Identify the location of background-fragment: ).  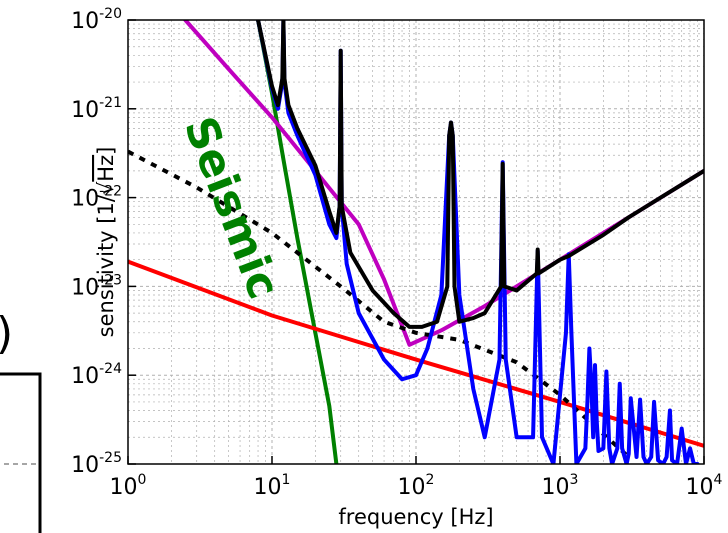
(21, 420).